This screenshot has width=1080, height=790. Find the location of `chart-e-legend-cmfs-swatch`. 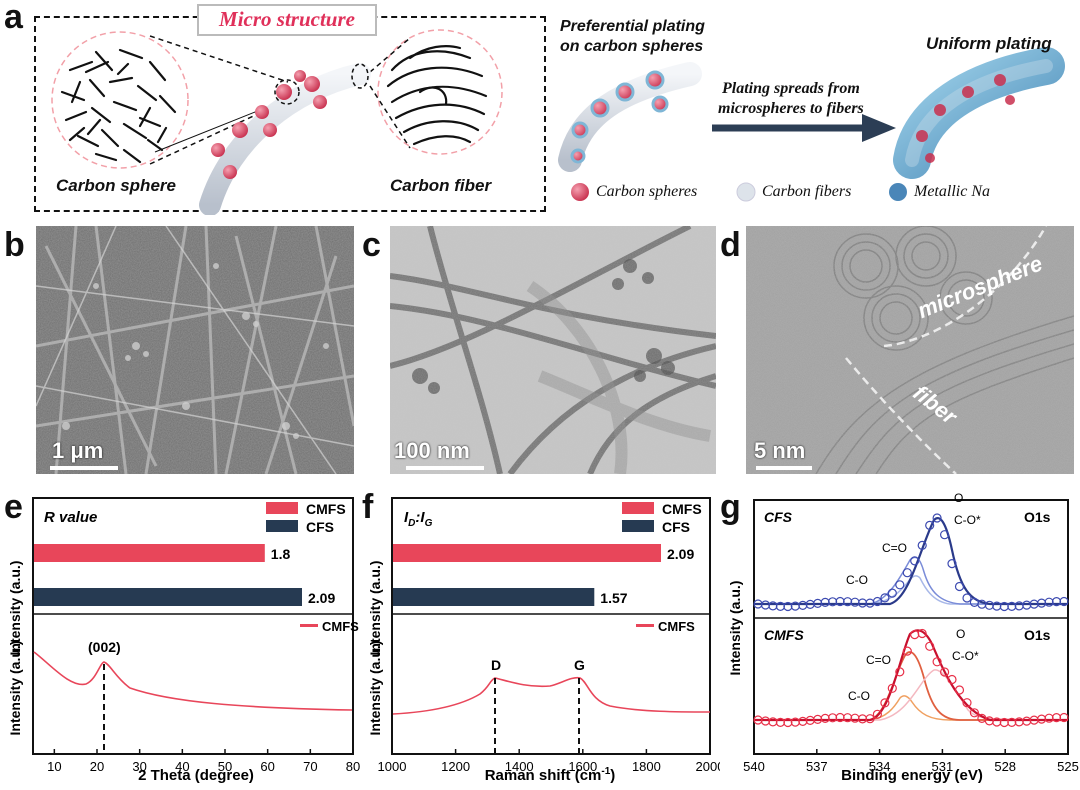

chart-e-legend-cmfs-swatch is located at coordinates (282, 508).